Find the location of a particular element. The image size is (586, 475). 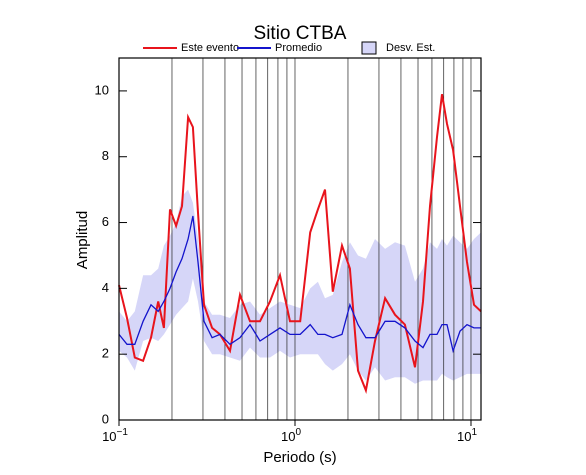

legend-label: Desv. Est. is located at coordinates (410, 48).